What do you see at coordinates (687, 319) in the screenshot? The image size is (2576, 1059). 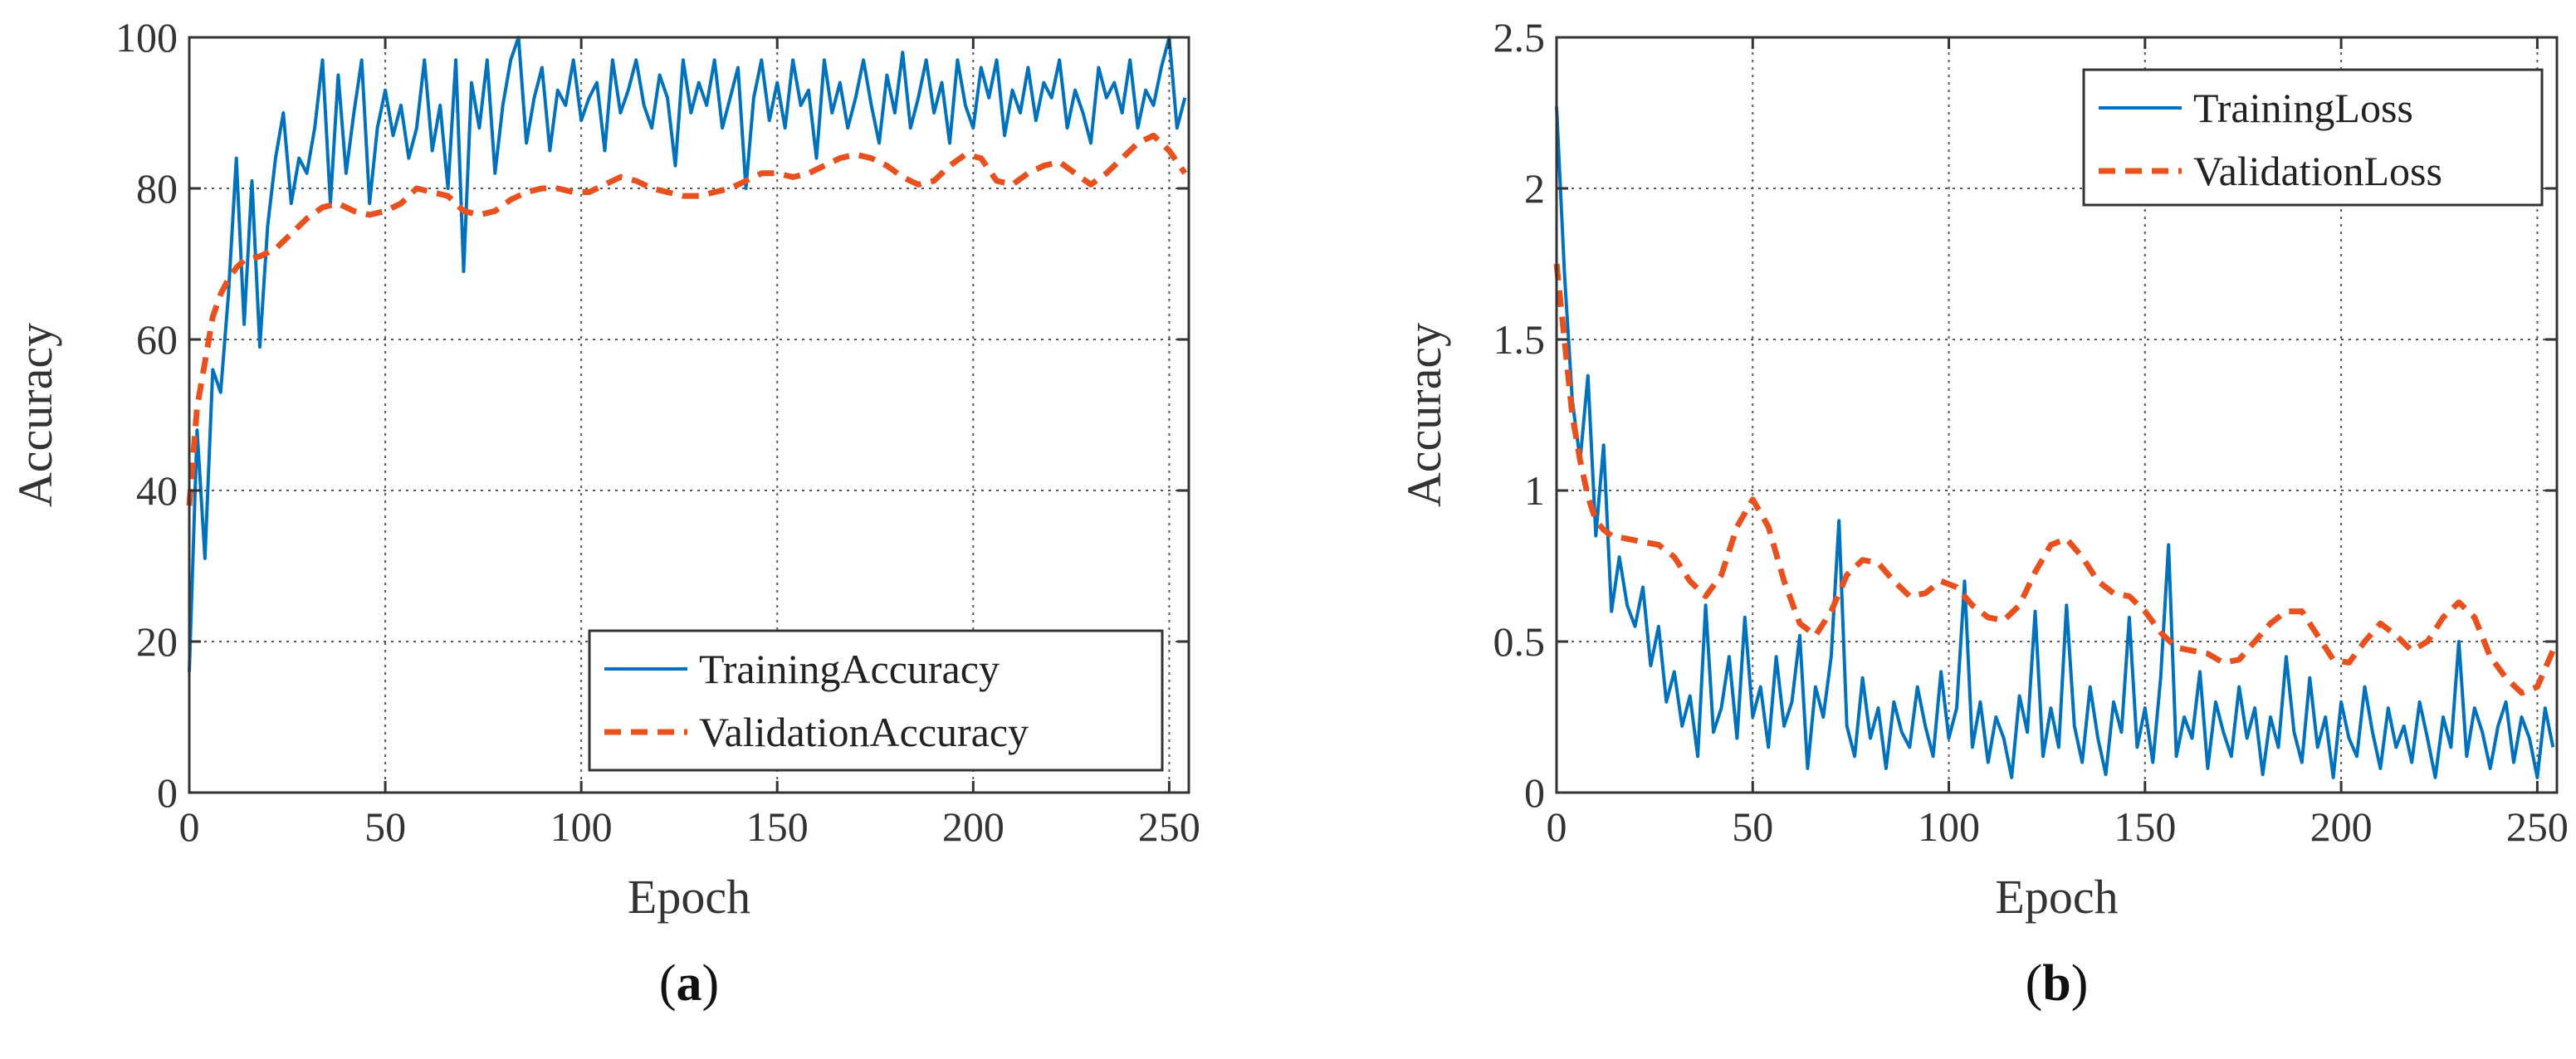 I see `series-line-ValidationAccuracy` at bounding box center [687, 319].